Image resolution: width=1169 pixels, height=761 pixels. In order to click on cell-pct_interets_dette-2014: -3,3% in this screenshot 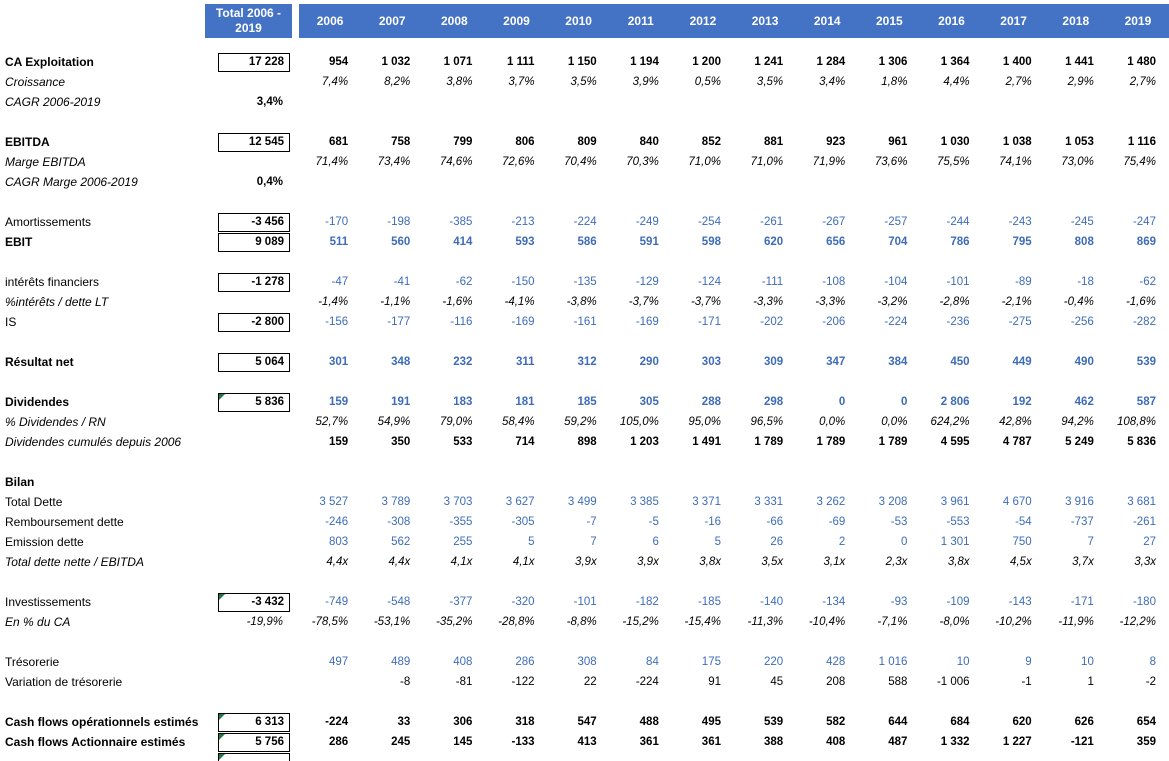, I will do `click(830, 302)`.